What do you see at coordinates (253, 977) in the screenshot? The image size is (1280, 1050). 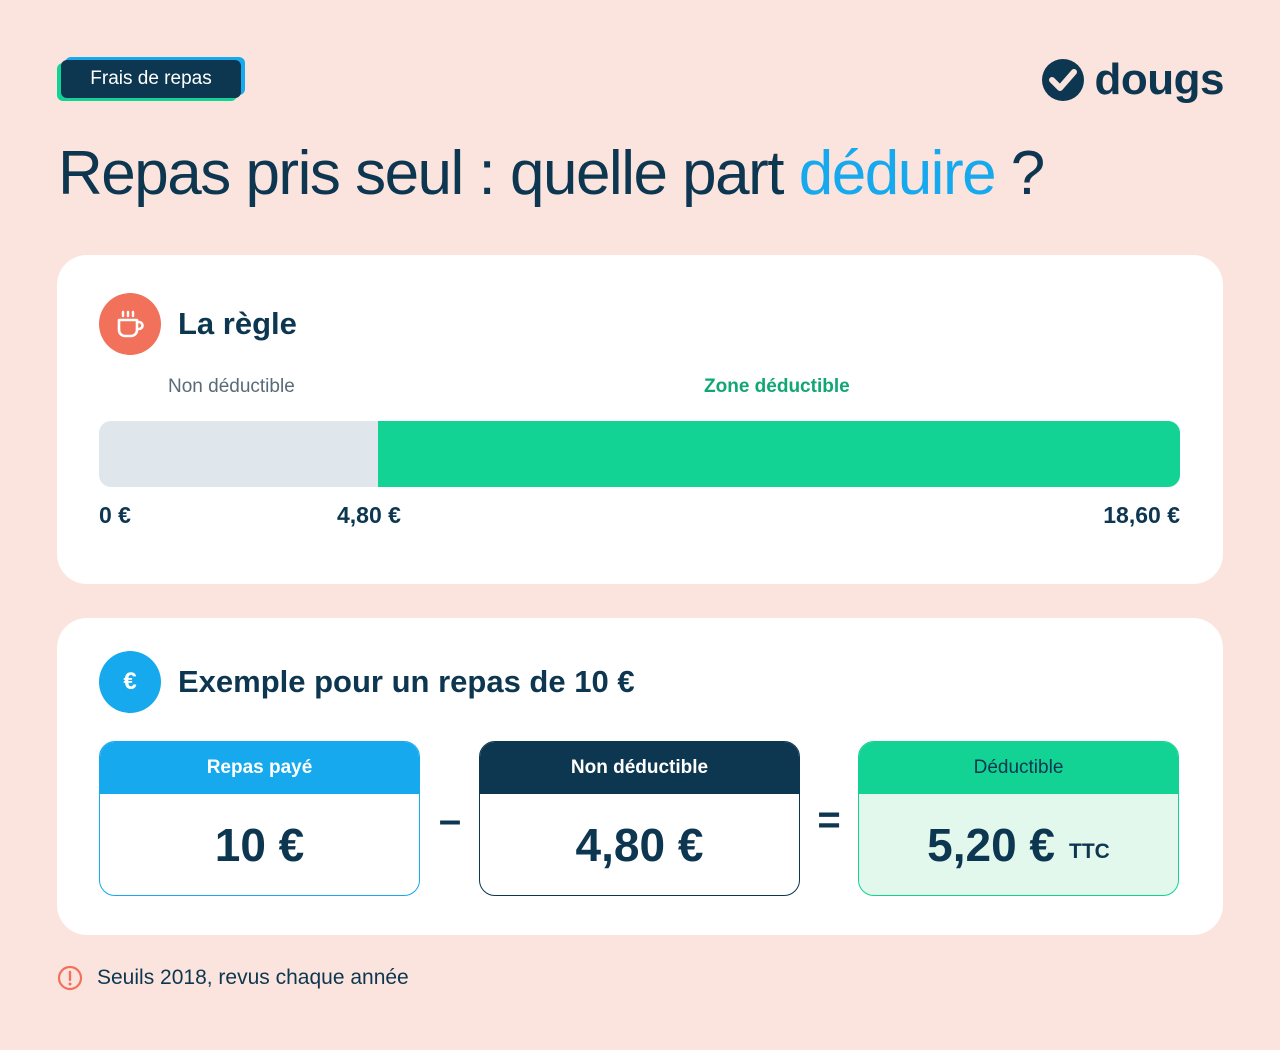 I see `footnote-text: Seuils 2018, revus chaque année` at bounding box center [253, 977].